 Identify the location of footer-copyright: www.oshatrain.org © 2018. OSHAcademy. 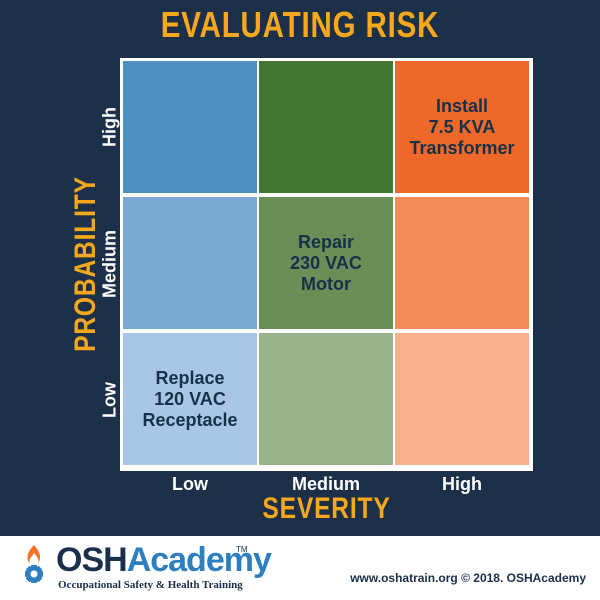
(468, 578).